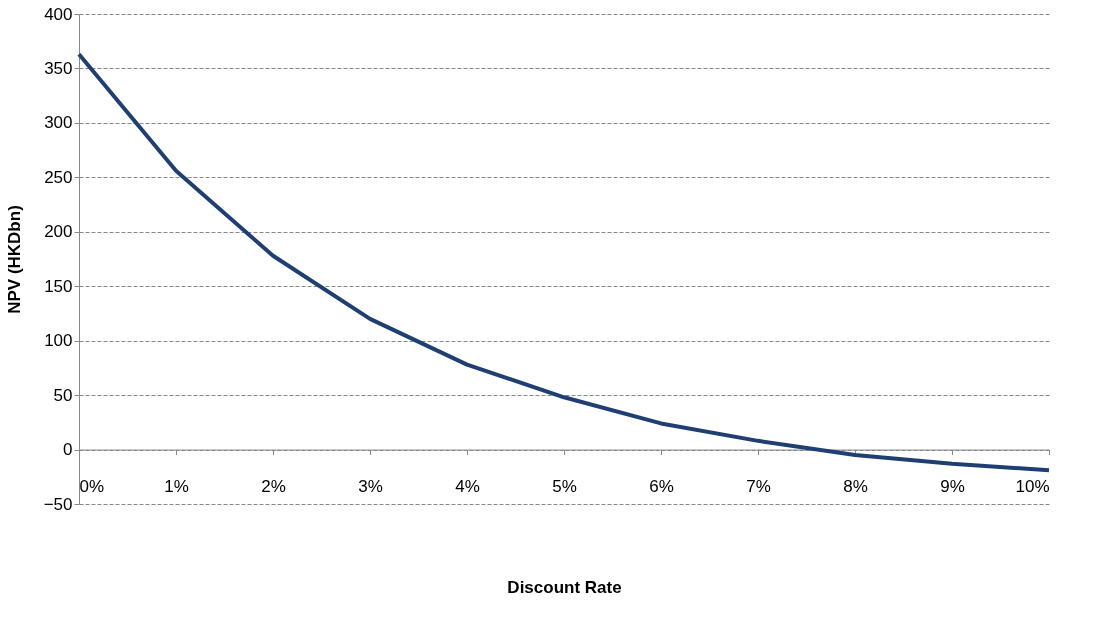 This screenshot has width=1117, height=628. Describe the element at coordinates (58, 123) in the screenshot. I see `y-tick-label: 300` at that location.